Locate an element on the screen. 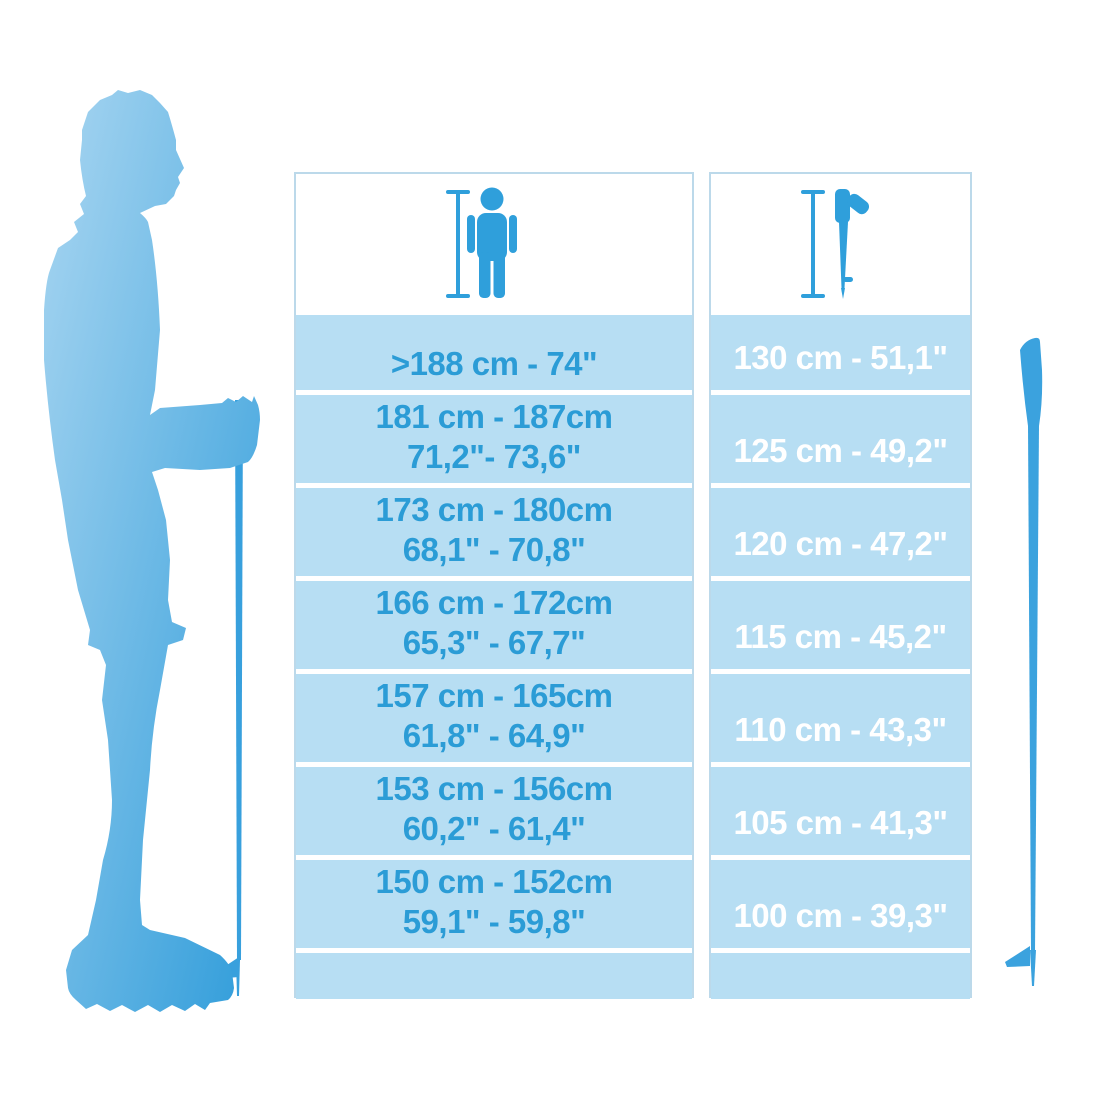 Image resolution: width=1100 pixels, height=1100 pixels. height-value: 166 cm - 172cm is located at coordinates (494, 602).